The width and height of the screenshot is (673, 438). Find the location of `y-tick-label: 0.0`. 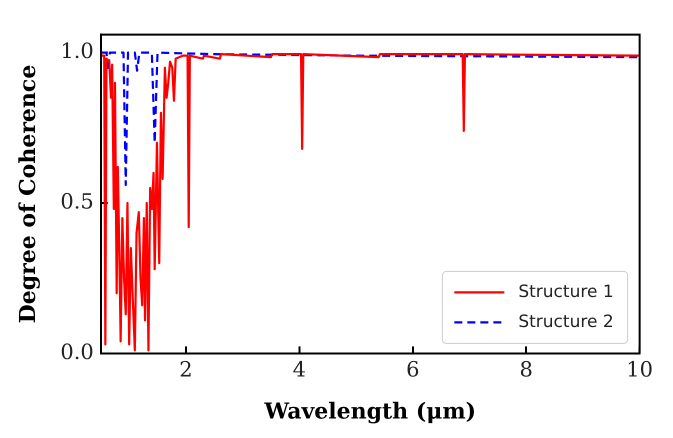

y-tick-label: 0.0 is located at coordinates (77, 352).